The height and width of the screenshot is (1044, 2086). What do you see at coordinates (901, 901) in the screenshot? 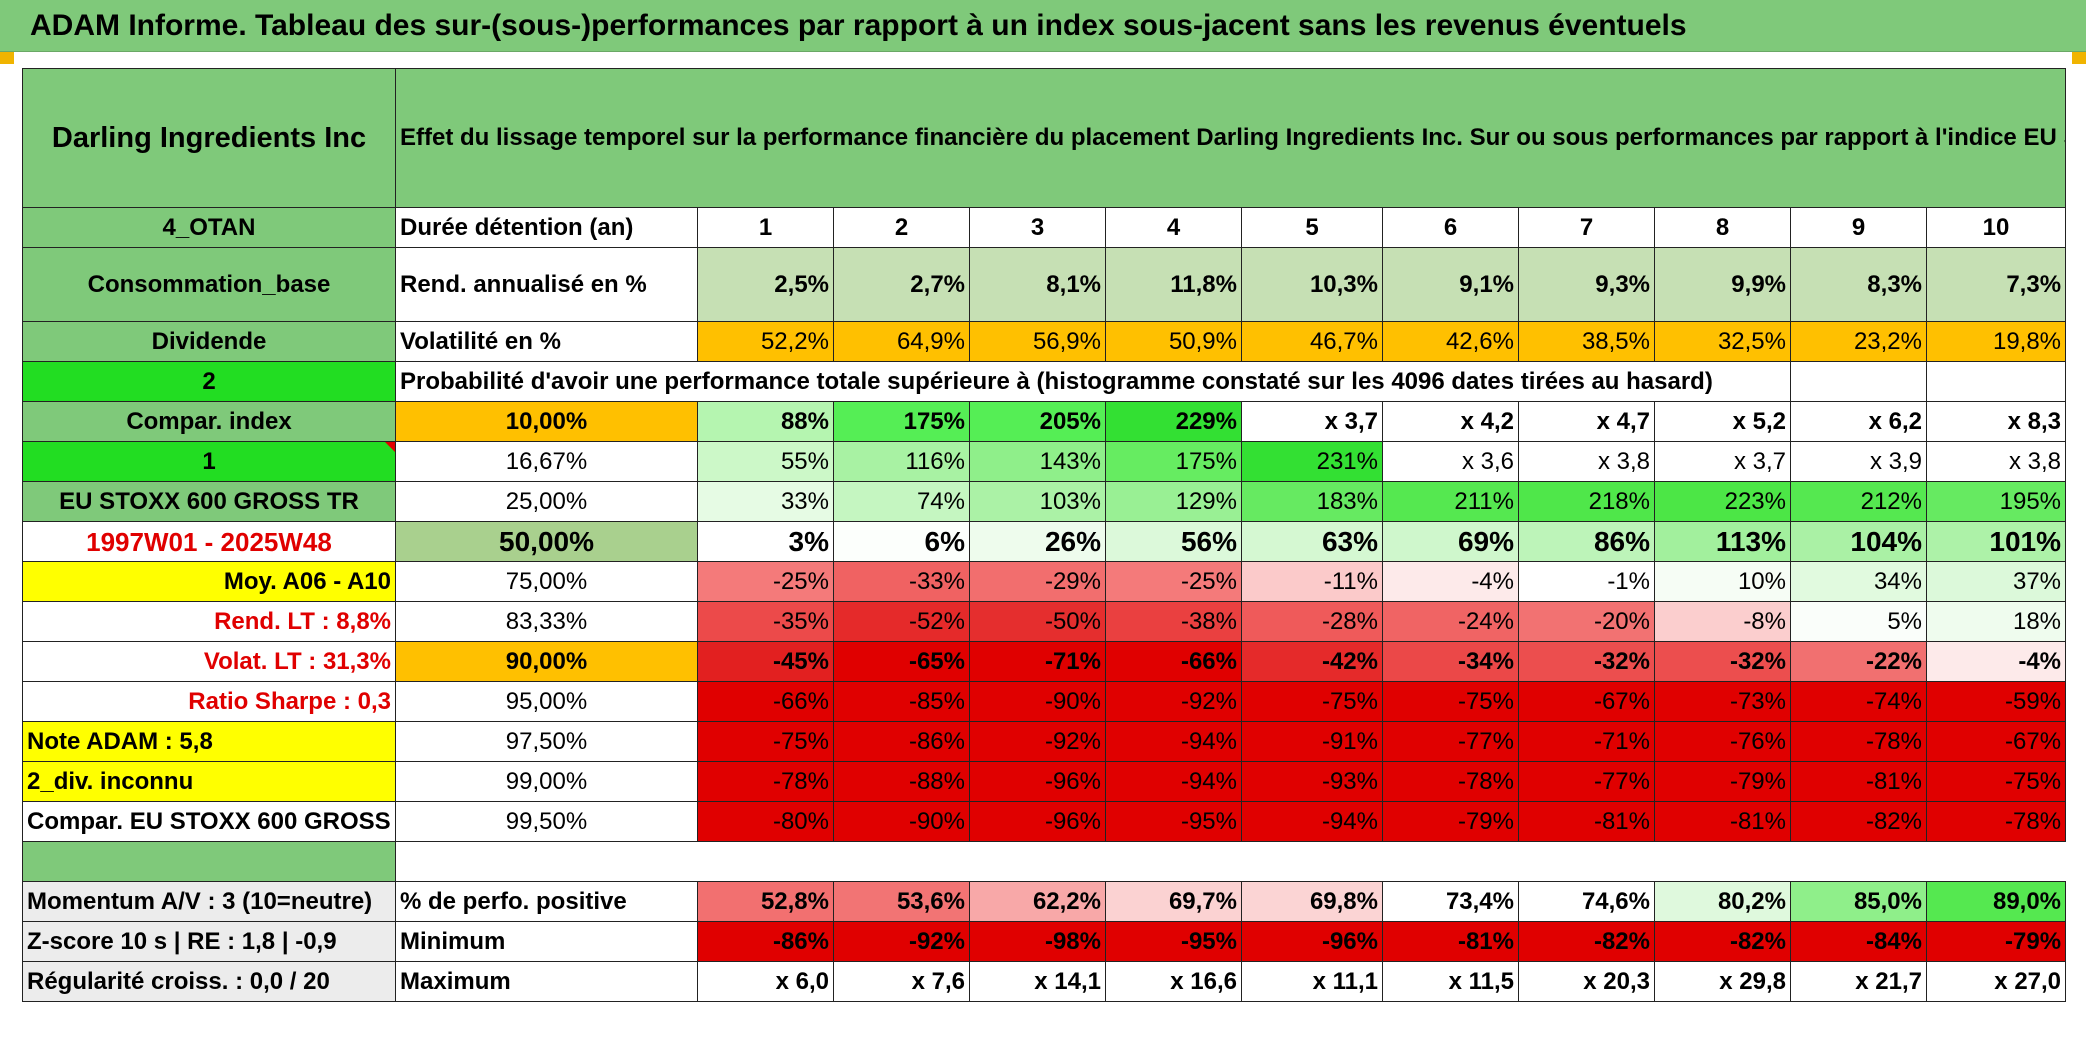
I see `stats-cell: 53,6%` at bounding box center [901, 901].